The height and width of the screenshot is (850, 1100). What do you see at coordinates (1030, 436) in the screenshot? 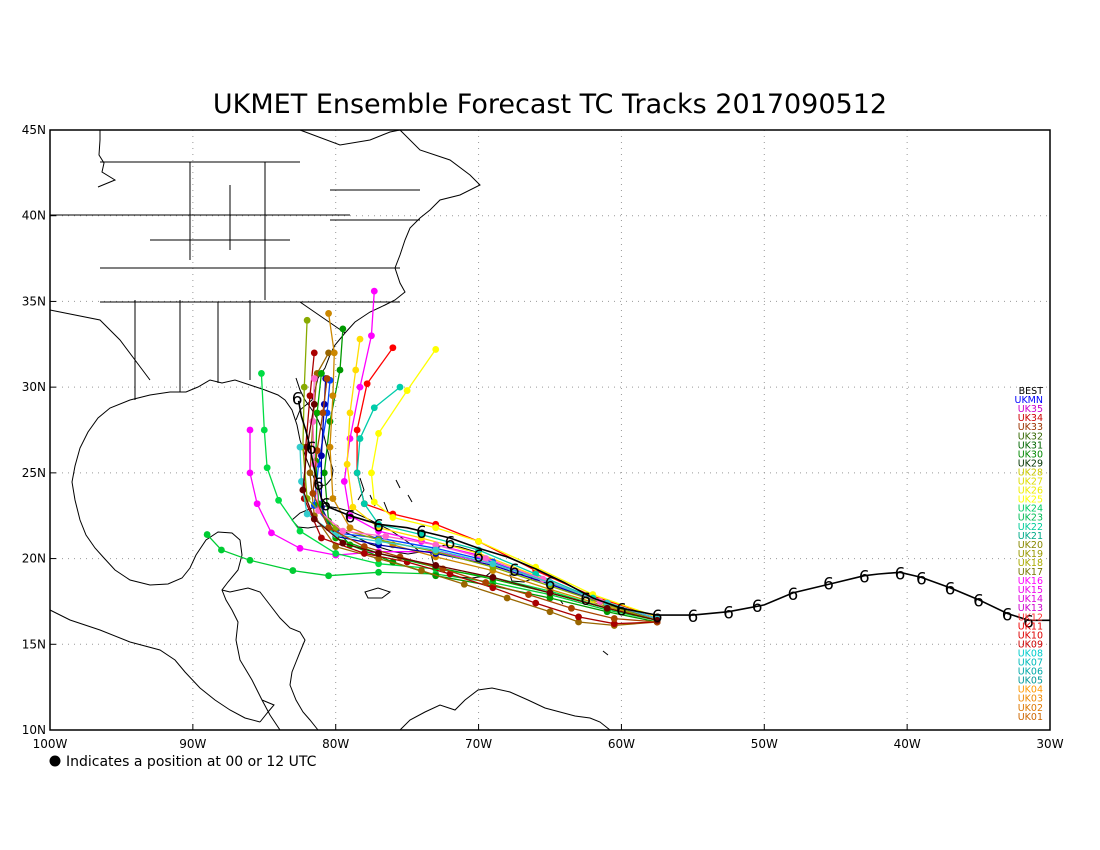
I see `legend-entry: UK32` at bounding box center [1030, 436].